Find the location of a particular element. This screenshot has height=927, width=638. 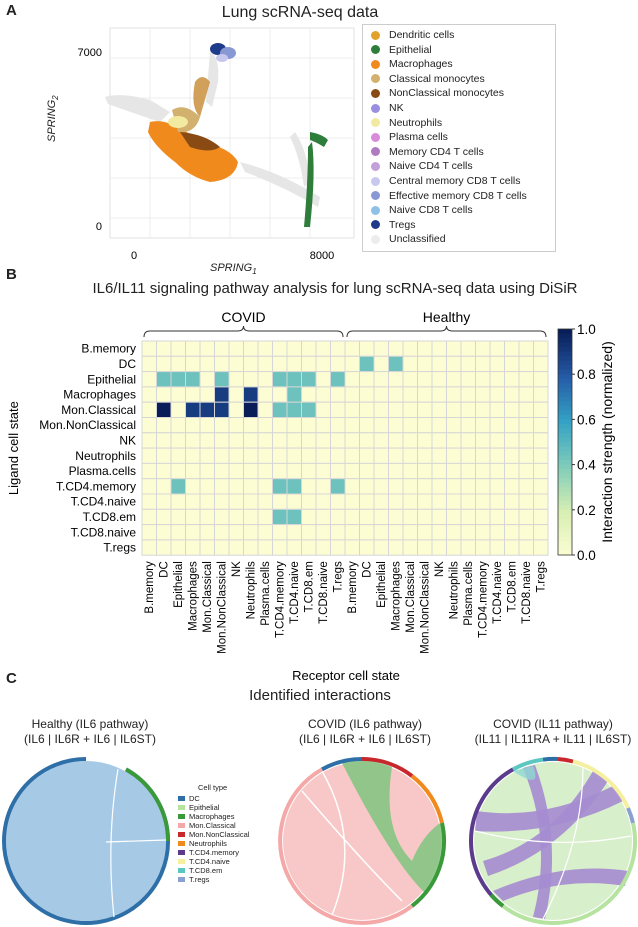

panel-a-title: Lung scRNA-seq data is located at coordinates (300, 12).